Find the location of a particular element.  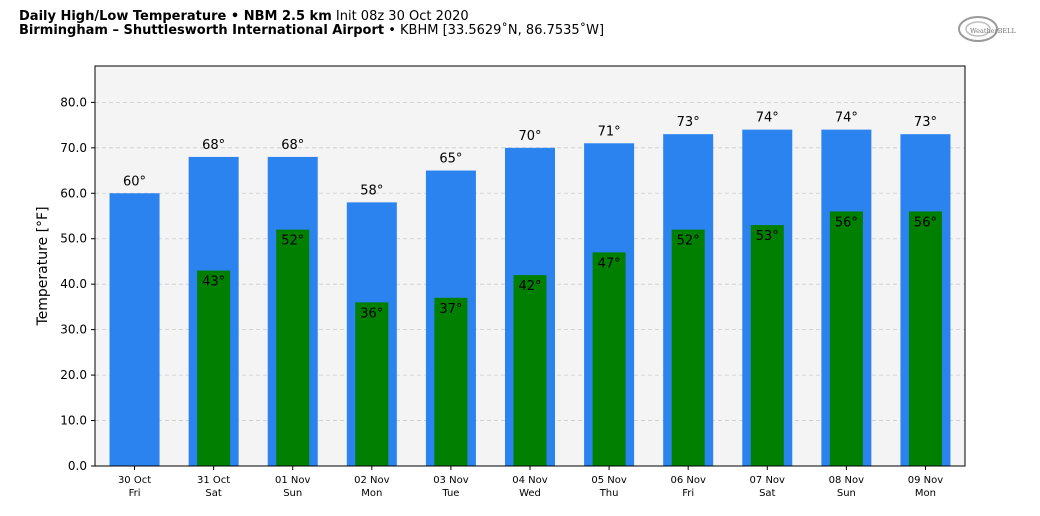

high-temp-label: 65° is located at coordinates (450, 159).